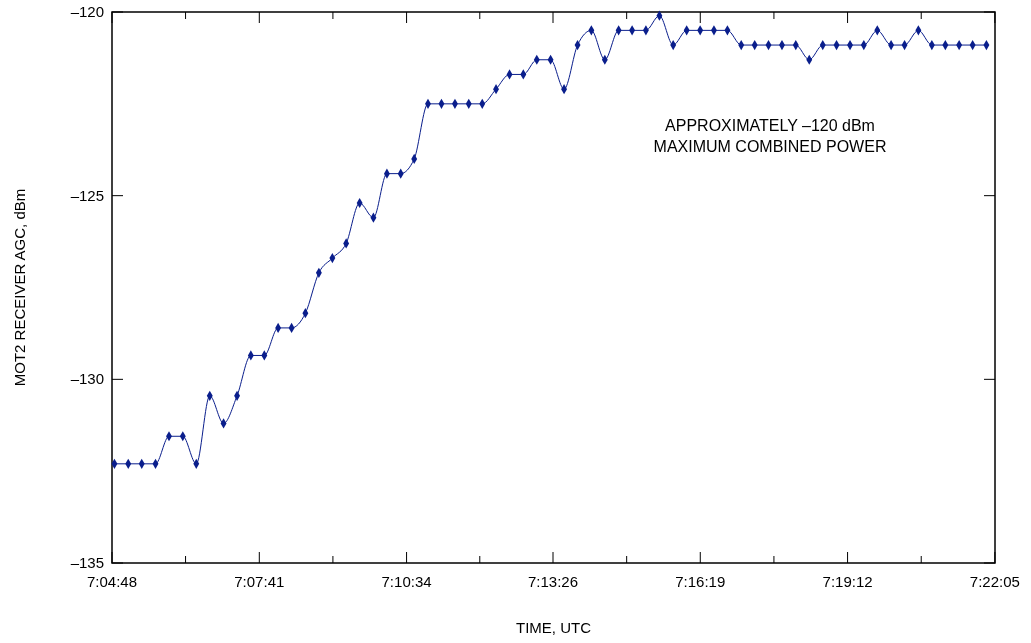  I want to click on y-tick-label: –130, so click(87, 379).